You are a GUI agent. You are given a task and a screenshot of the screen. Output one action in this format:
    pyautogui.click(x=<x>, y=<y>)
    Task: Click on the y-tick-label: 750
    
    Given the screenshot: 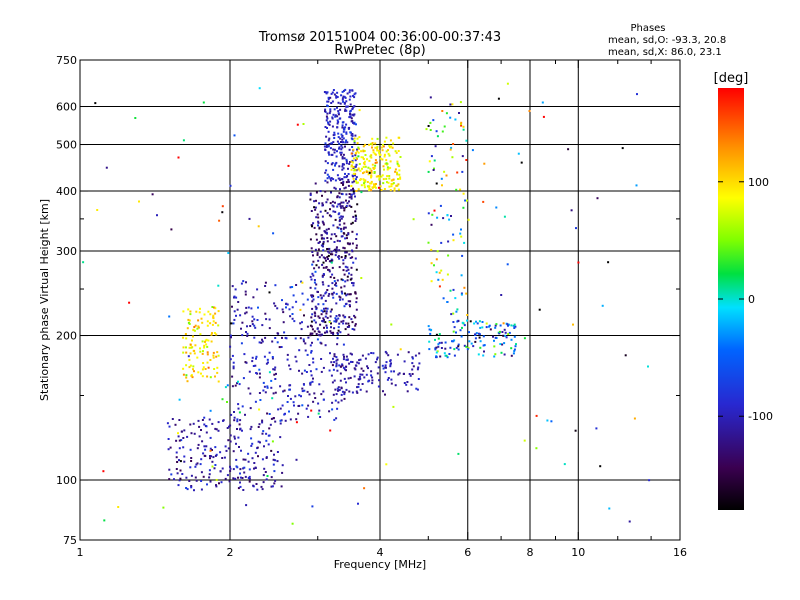 What is the action you would take?
    pyautogui.click(x=66, y=60)
    